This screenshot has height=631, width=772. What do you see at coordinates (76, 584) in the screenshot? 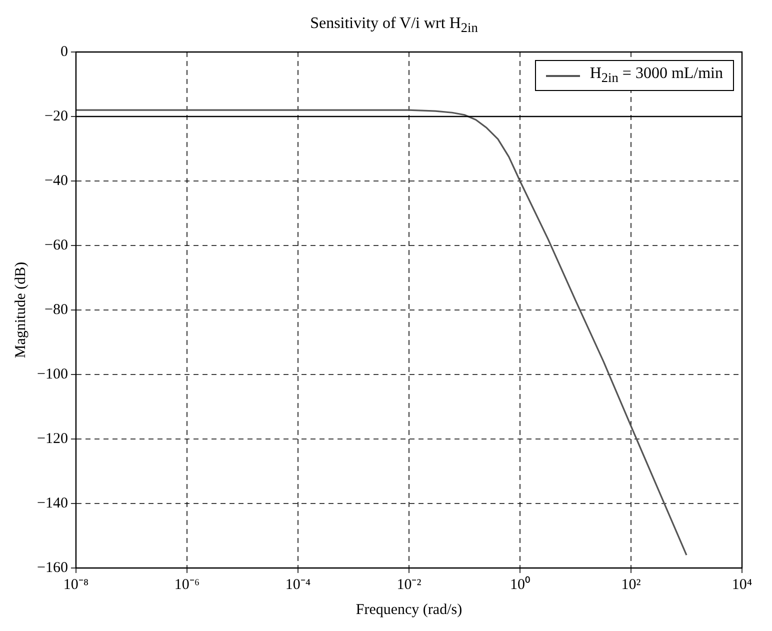
I see `x-tick-label: 10⁻⁸` at bounding box center [76, 584].